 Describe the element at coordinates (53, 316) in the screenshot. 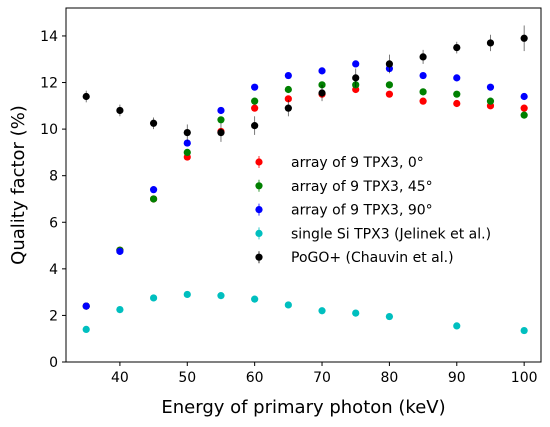

I see `y-tick-label: 2` at that location.